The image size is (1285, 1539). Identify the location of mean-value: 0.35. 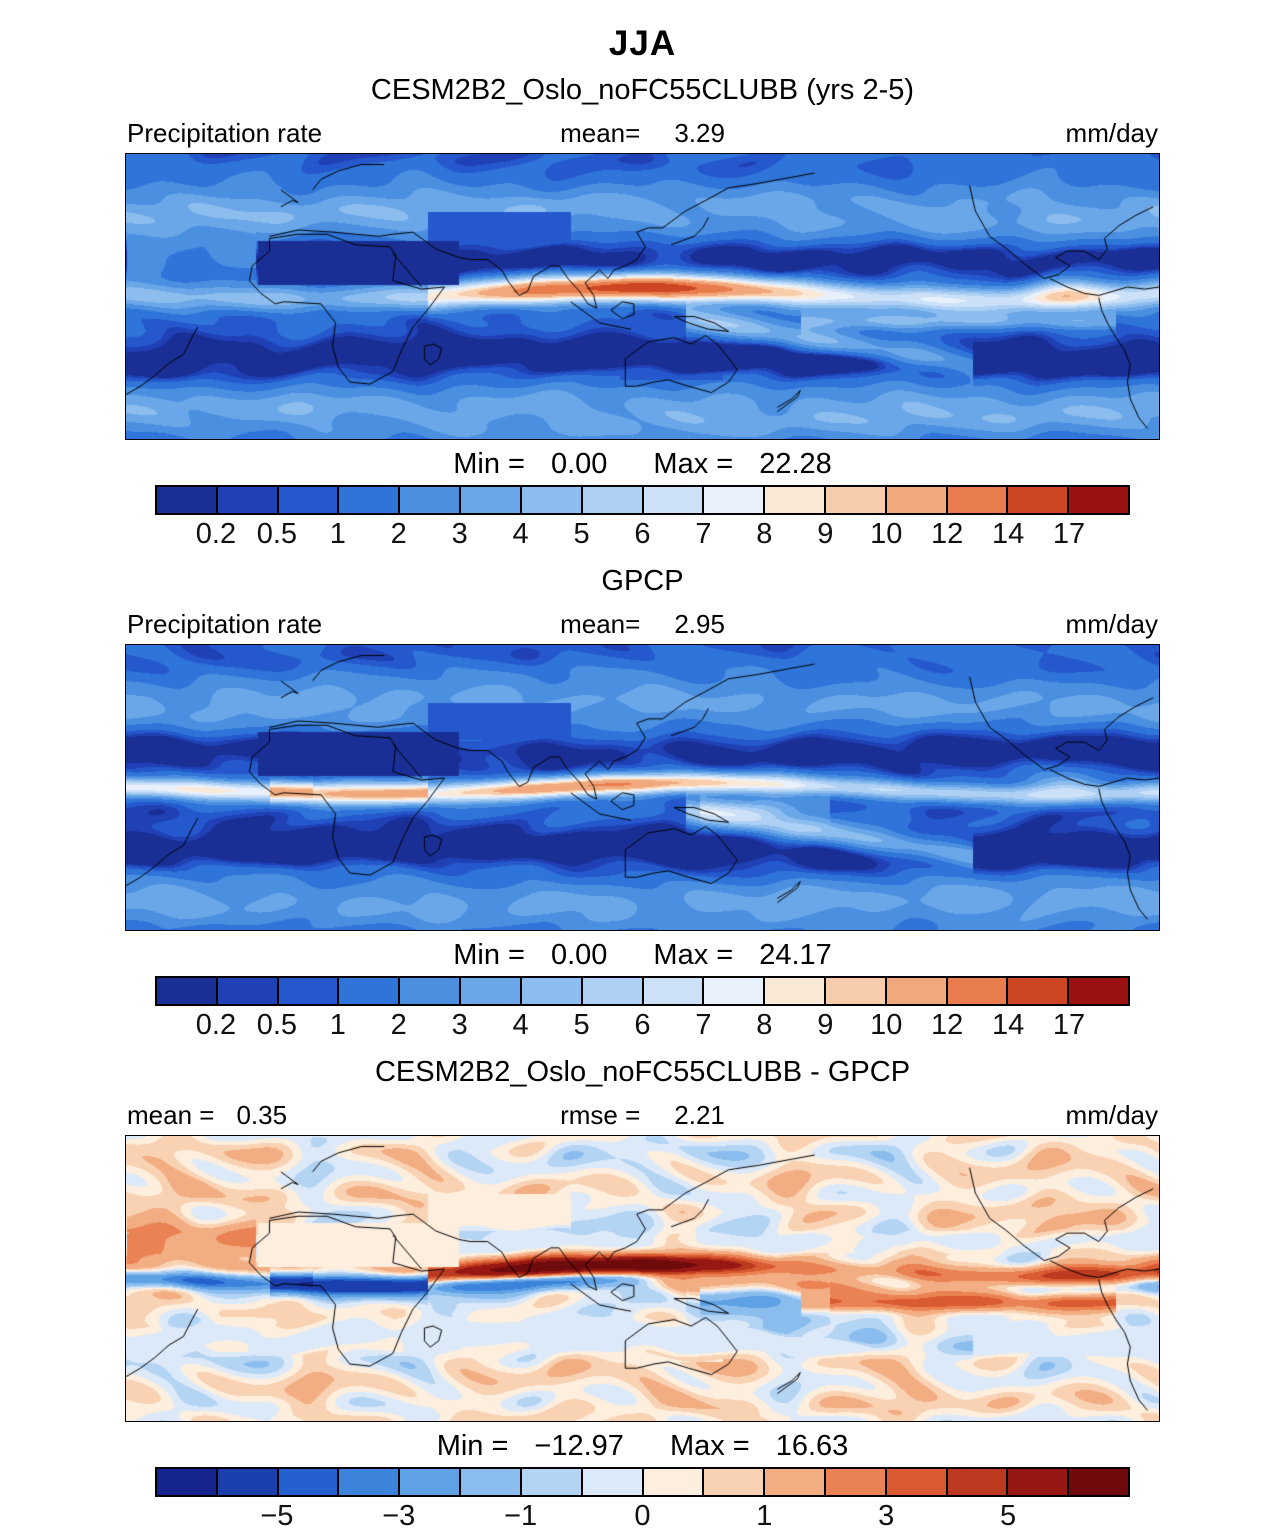
(262, 1115).